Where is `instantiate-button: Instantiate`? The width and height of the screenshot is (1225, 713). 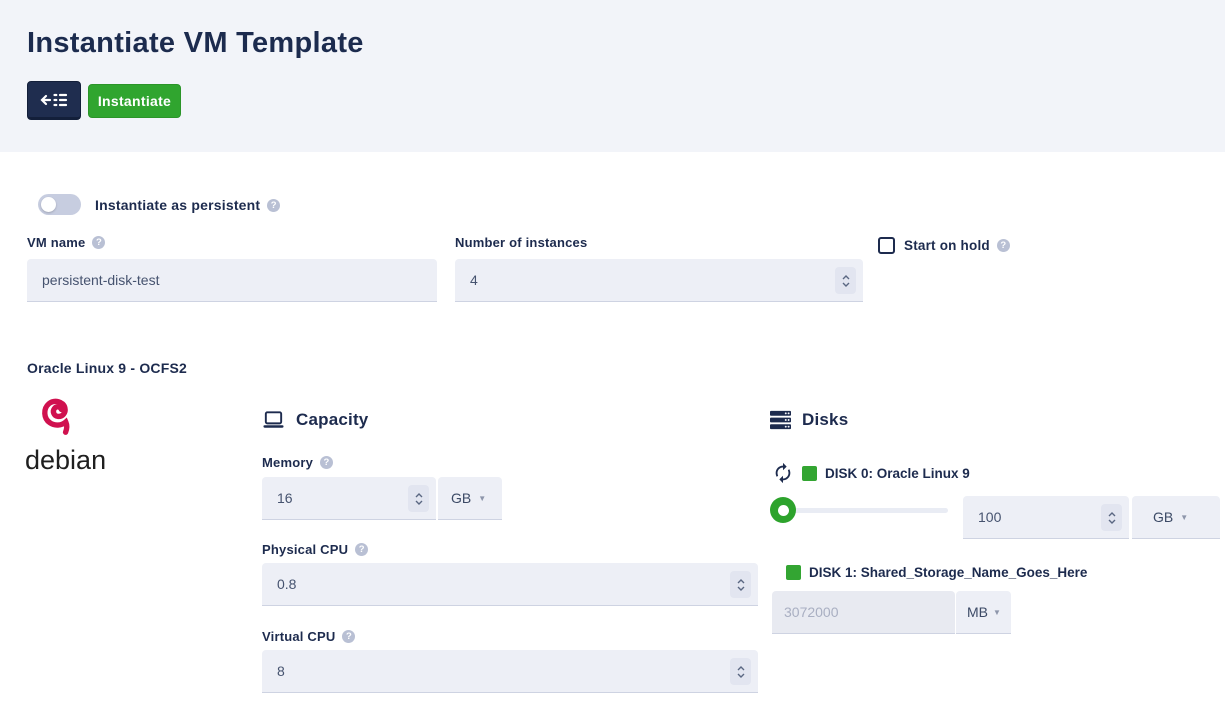
instantiate-button: Instantiate is located at coordinates (134, 101).